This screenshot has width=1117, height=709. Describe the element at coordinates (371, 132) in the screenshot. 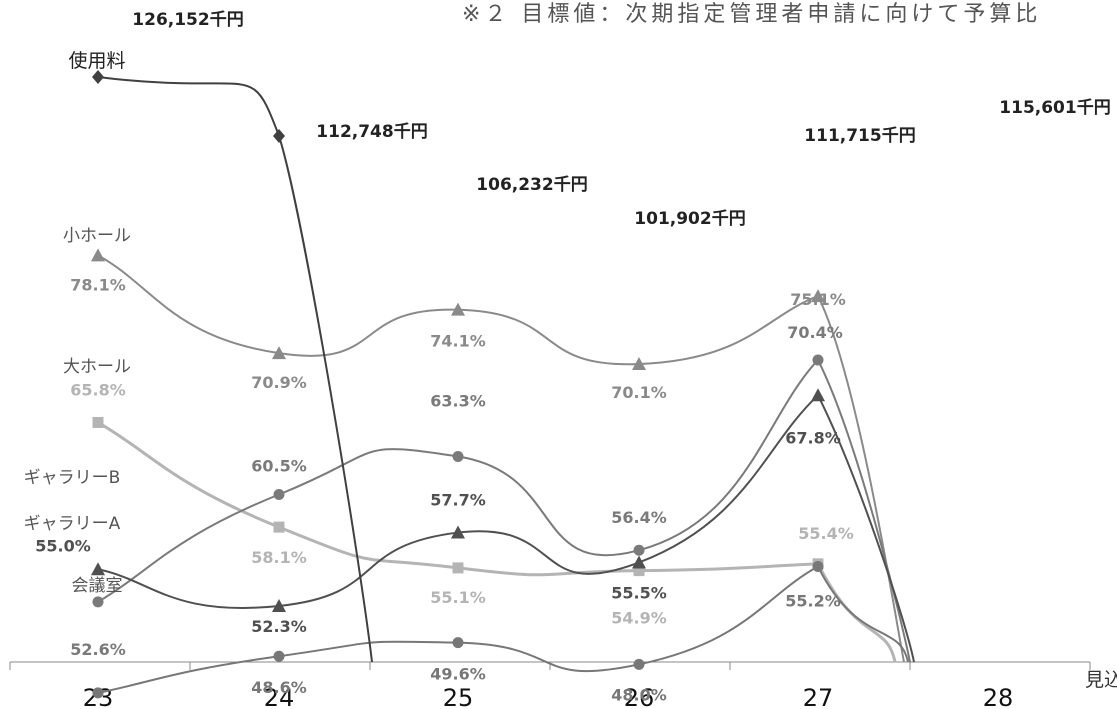

I see `data-label: 112,748千円` at that location.